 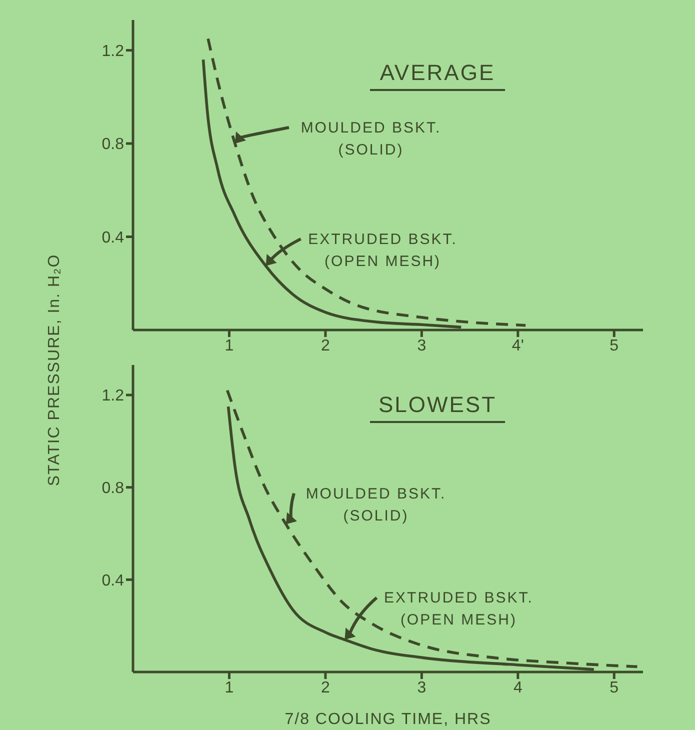 What do you see at coordinates (517, 687) in the screenshot?
I see `x-tick-label: 4` at bounding box center [517, 687].